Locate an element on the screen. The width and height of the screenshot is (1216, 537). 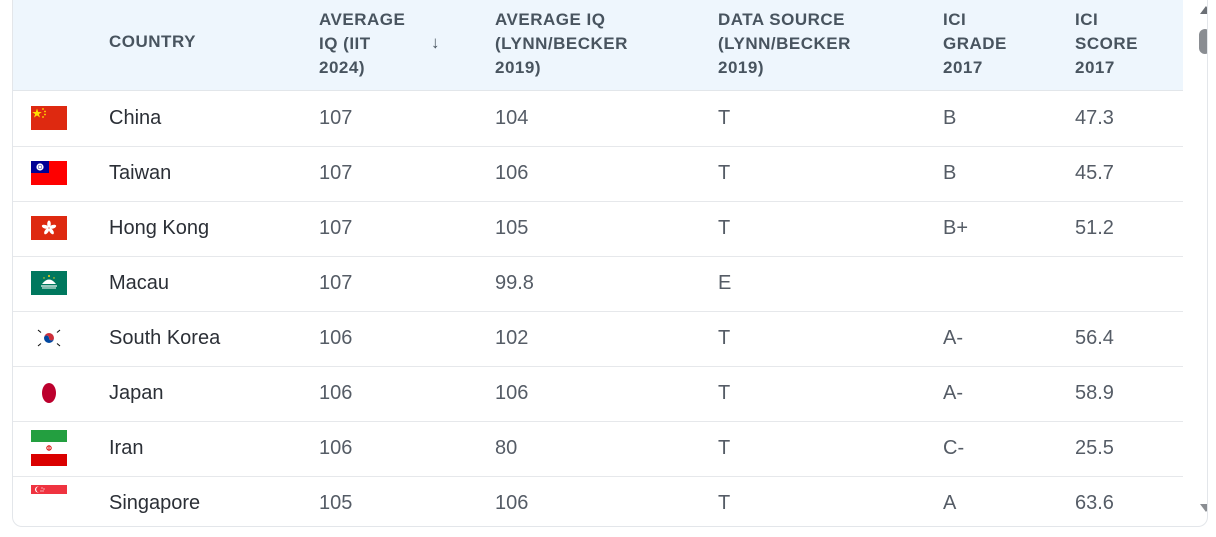
south-korea-flag-icon is located at coordinates (49, 338).